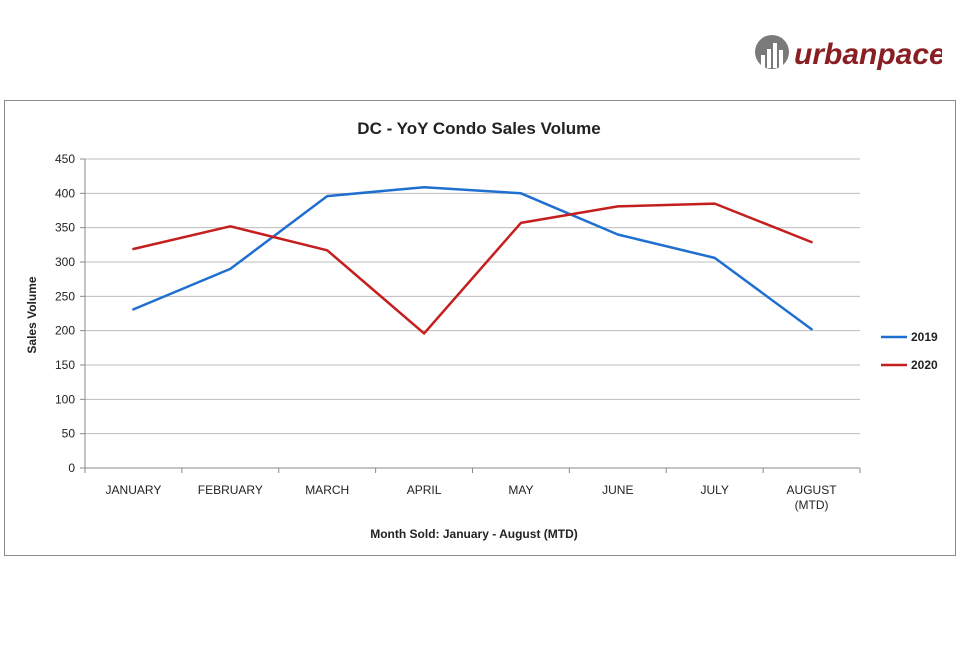  What do you see at coordinates (69, 434) in the screenshot?
I see `y-tick-label: 50` at bounding box center [69, 434].